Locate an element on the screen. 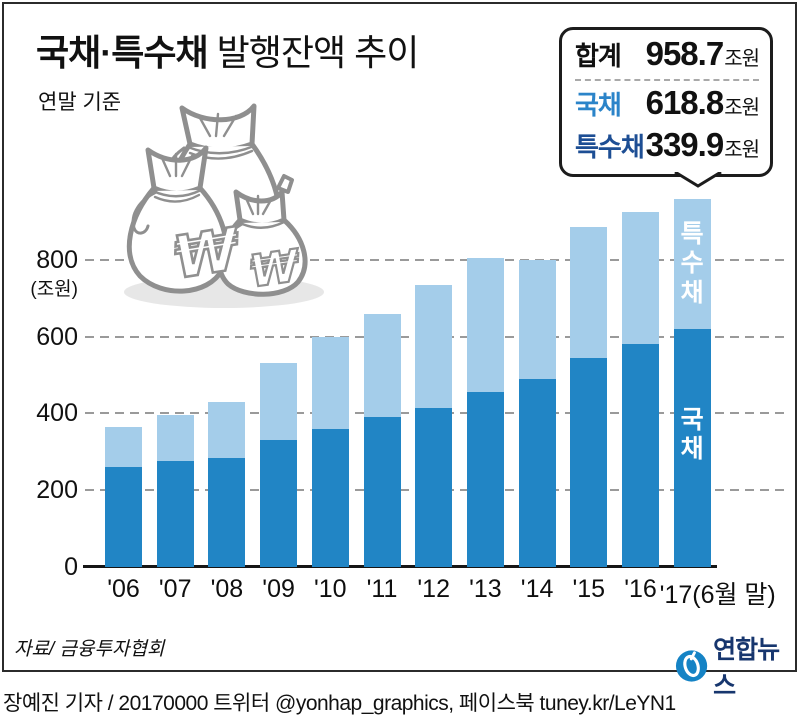  money-bag-left is located at coordinates (177, 219).